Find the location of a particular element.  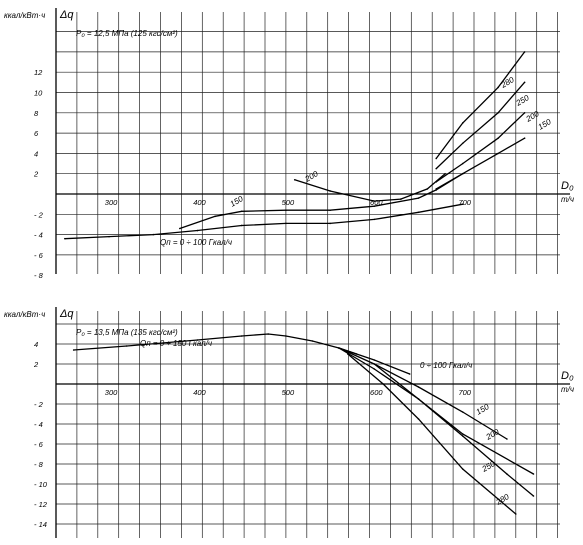

series-label-2: 150 is located at coordinates (237, 201).